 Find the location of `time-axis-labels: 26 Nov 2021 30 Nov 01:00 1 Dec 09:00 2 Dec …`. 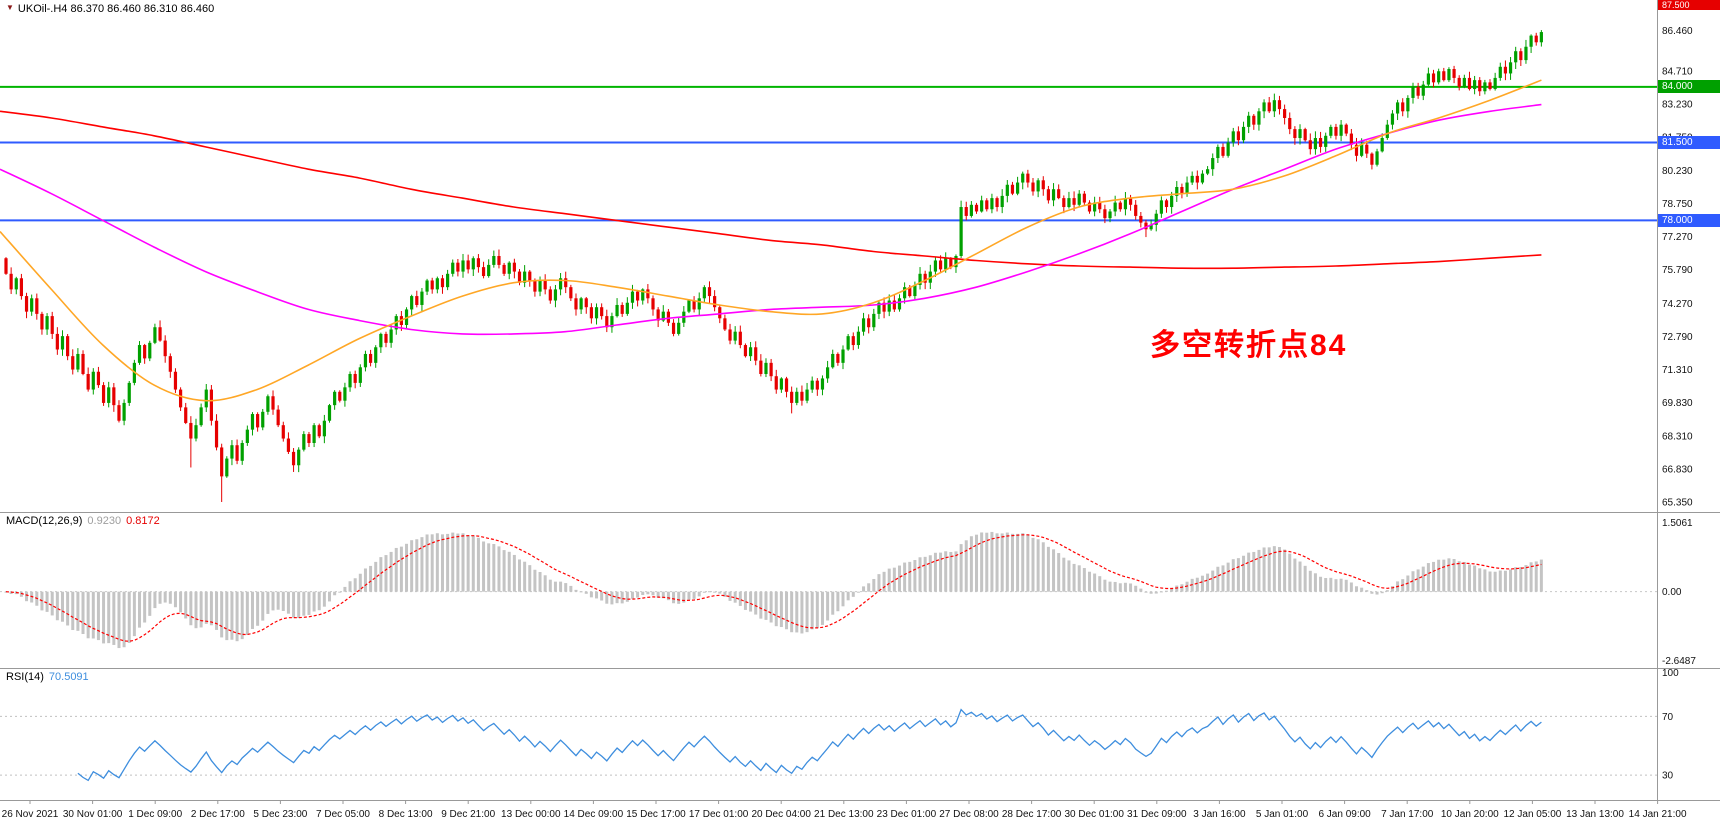

time-axis-labels: 26 Nov 2021 30 Nov 01:00 1 Dec 09:00 2 Dec … is located at coordinates (844, 810).